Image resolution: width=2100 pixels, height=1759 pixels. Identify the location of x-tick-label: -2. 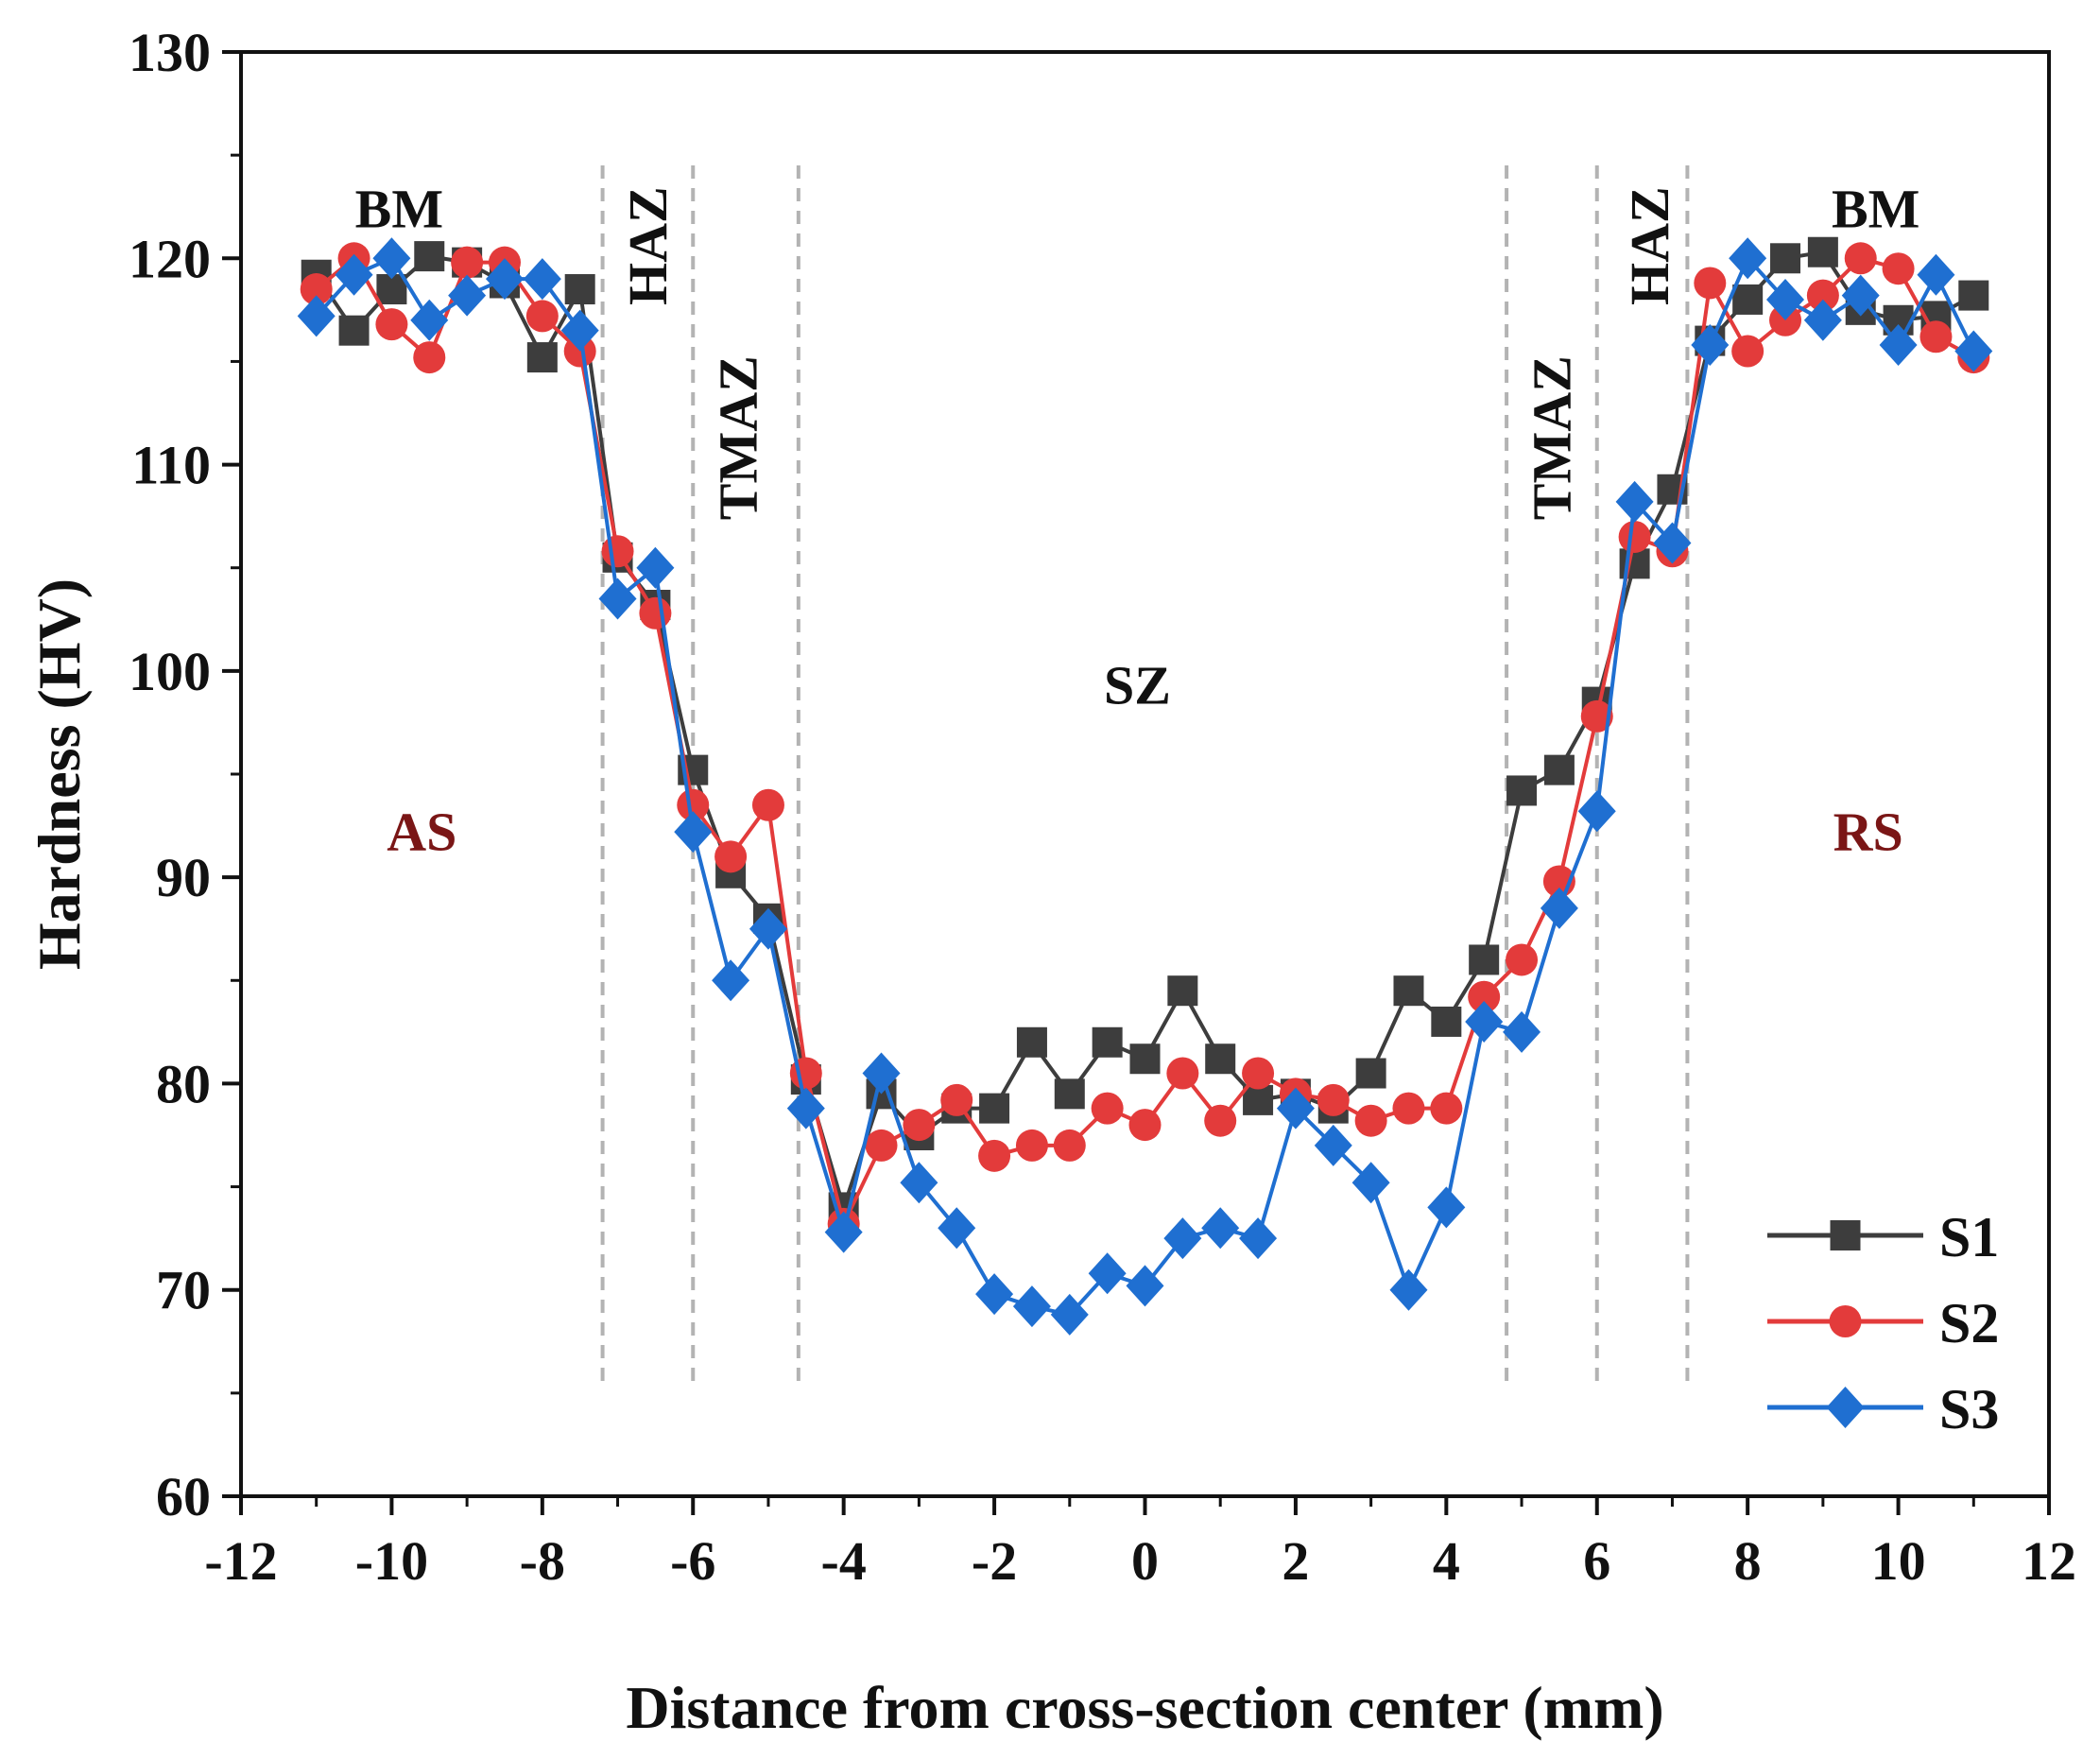
(995, 1561).